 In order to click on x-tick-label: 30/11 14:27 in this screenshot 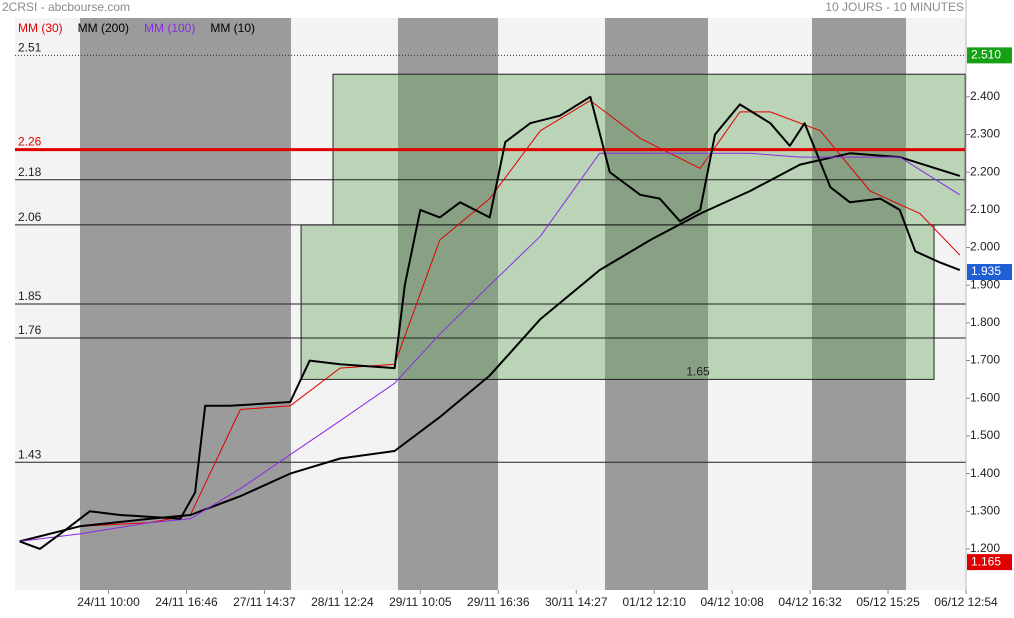, I will do `click(576, 602)`.